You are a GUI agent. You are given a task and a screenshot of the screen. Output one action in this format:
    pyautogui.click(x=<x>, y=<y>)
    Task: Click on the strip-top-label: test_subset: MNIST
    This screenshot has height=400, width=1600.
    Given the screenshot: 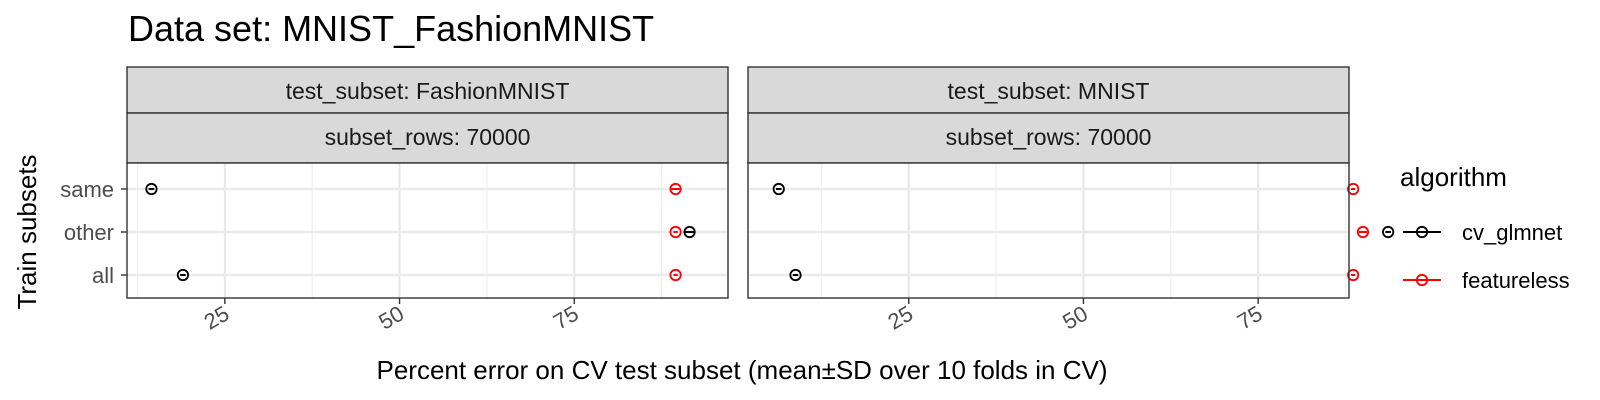 What is the action you would take?
    pyautogui.click(x=1049, y=91)
    